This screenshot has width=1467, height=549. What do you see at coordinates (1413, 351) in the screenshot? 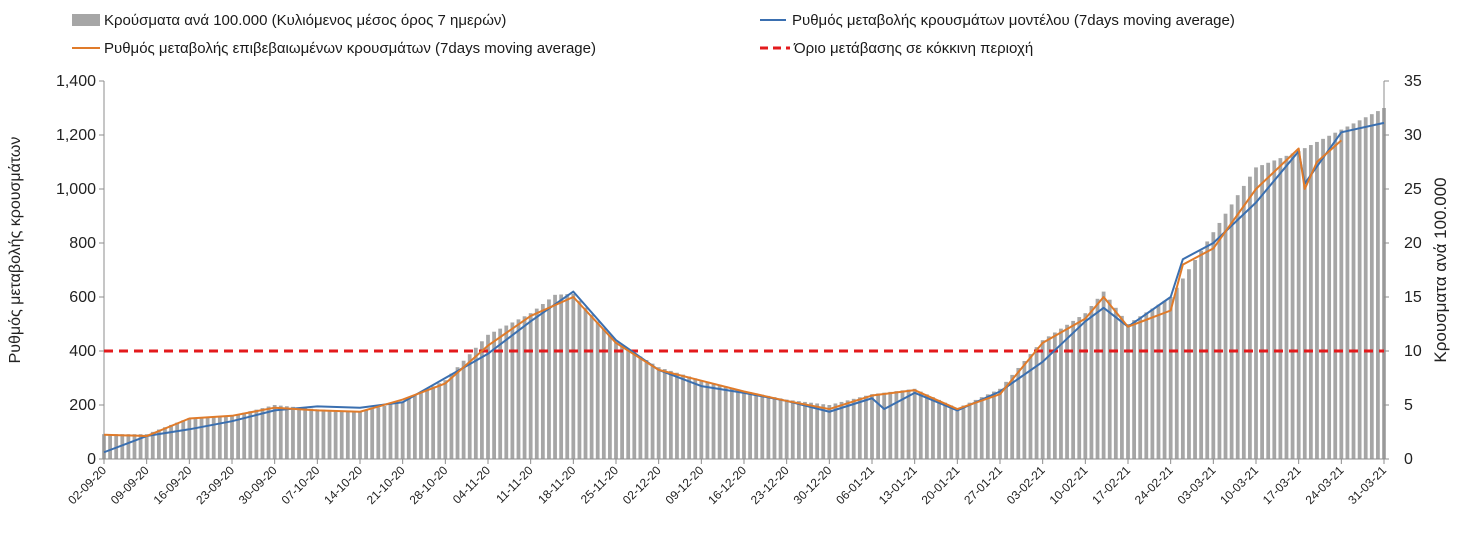
I see `y-right-tick-label: 10` at bounding box center [1413, 351].